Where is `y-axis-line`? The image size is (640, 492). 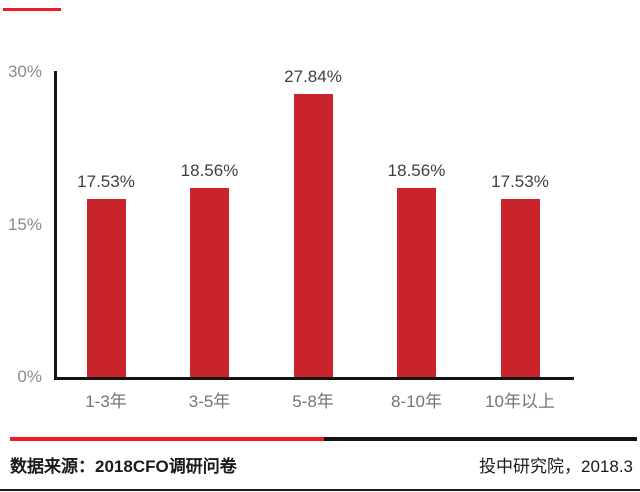
y-axis-line is located at coordinates (55, 225).